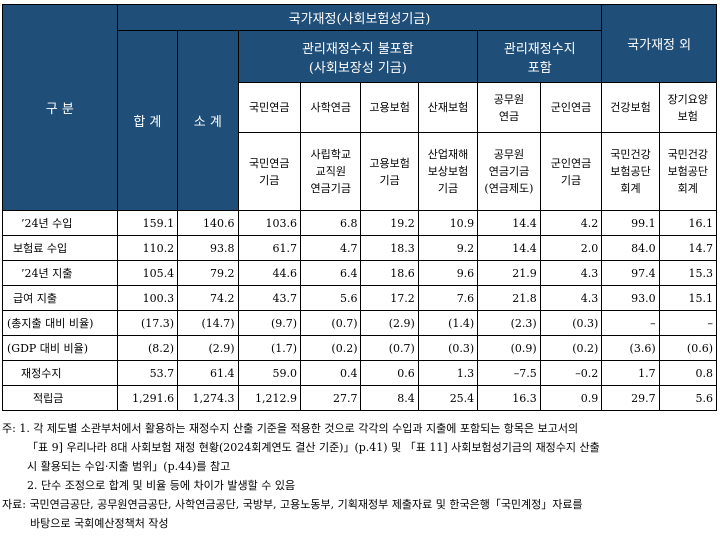  What do you see at coordinates (208, 120) in the screenshot?
I see `header-subtotal: 소 계` at bounding box center [208, 120].